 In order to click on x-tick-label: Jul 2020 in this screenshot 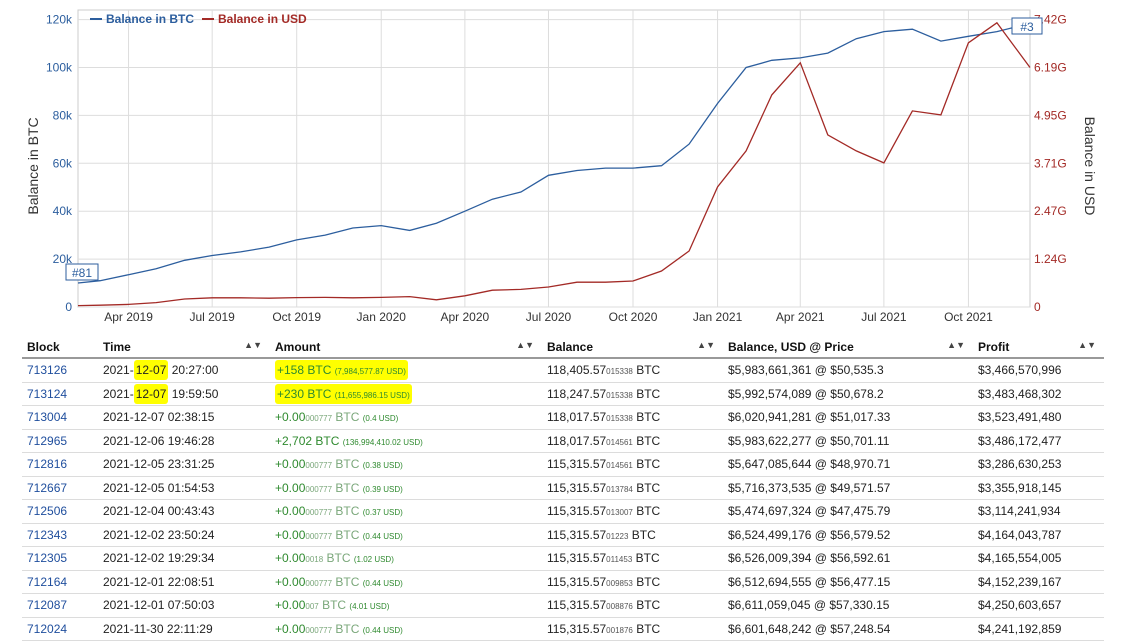, I will do `click(549, 317)`.